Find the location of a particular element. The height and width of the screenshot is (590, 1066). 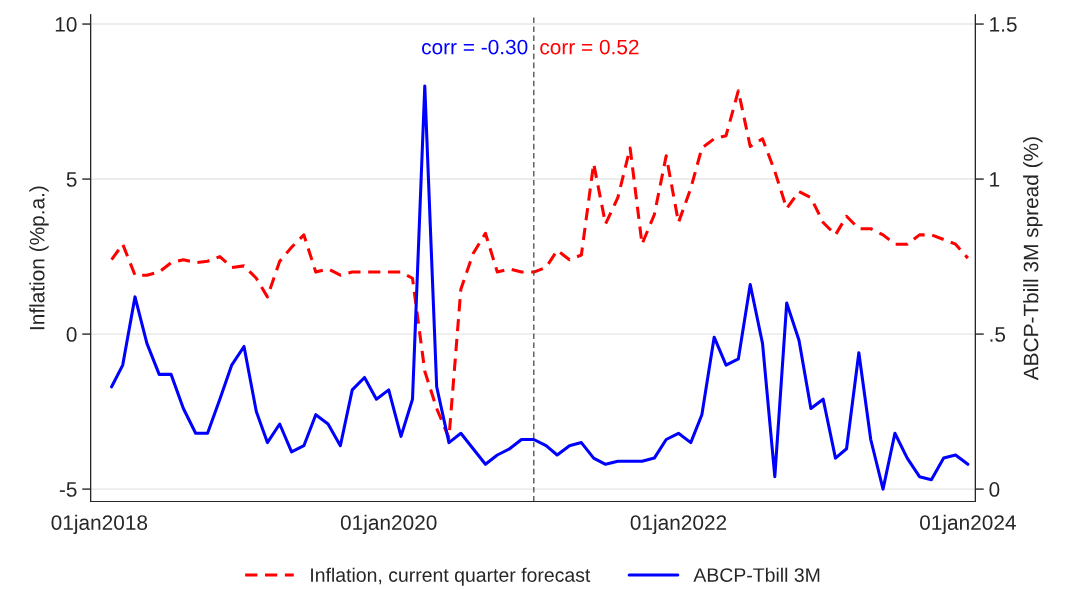

annotation: corr = -0.30 is located at coordinates (475, 47).